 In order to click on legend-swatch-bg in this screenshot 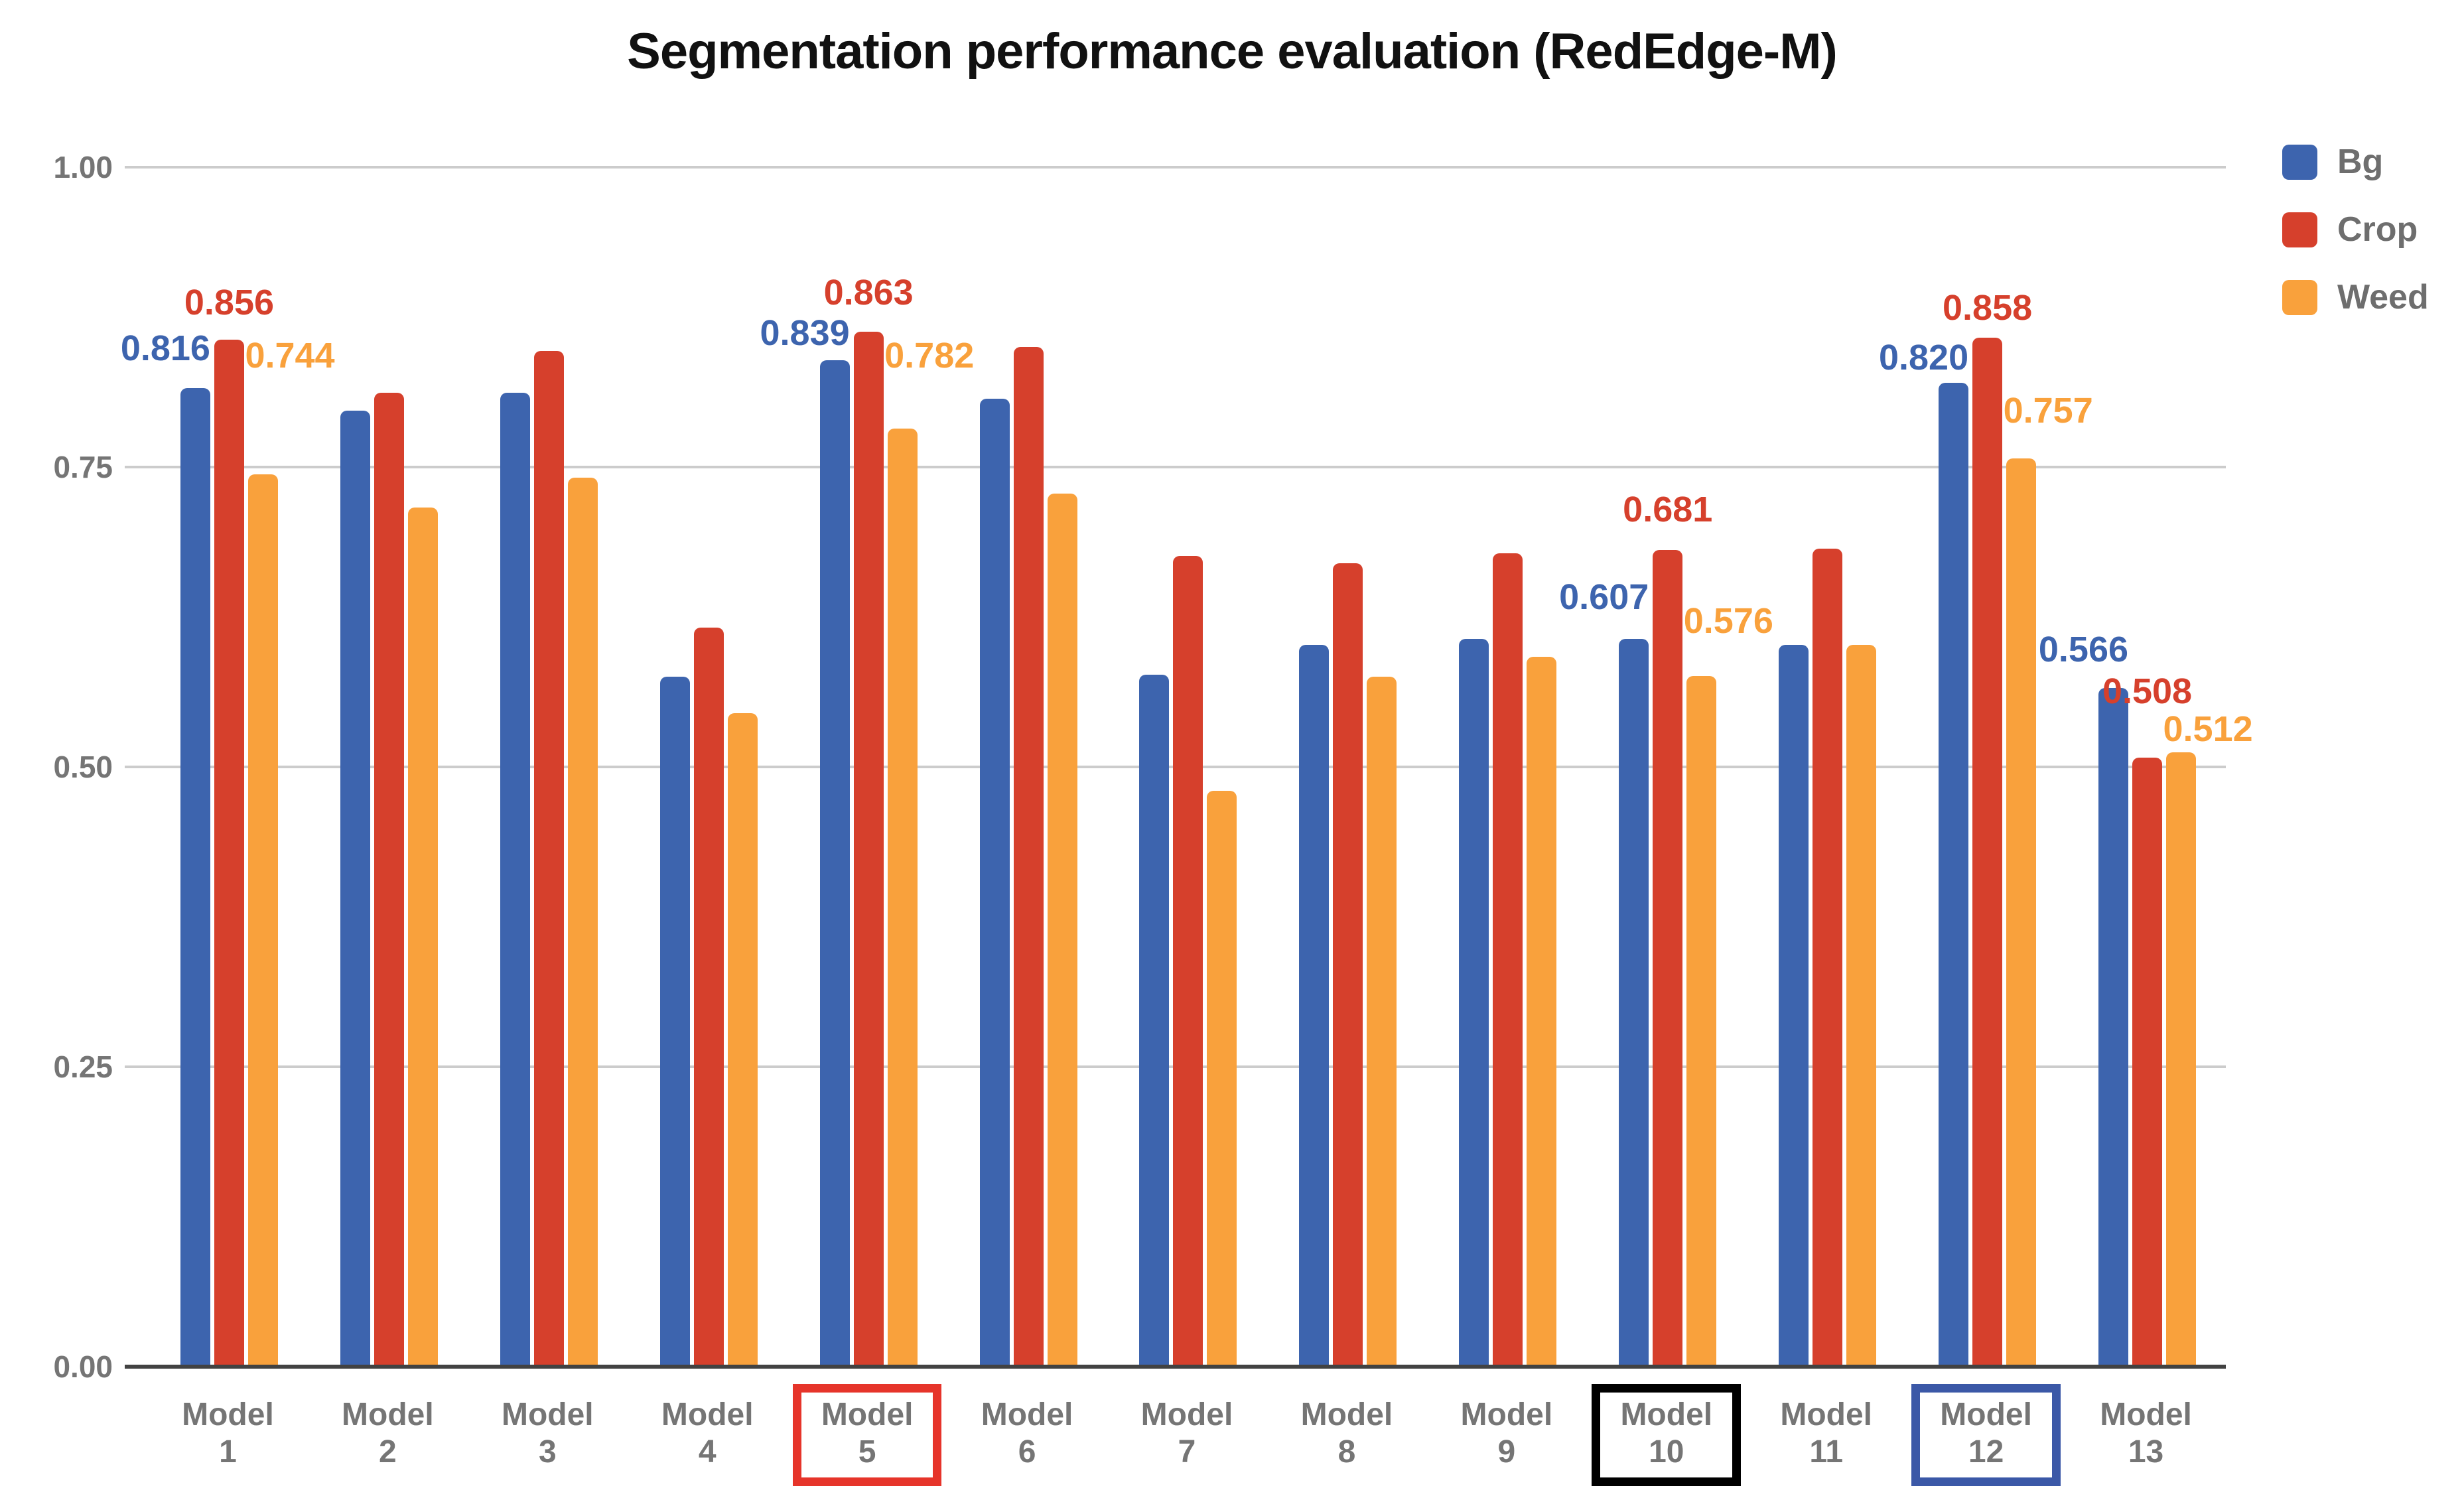, I will do `click(2299, 162)`.